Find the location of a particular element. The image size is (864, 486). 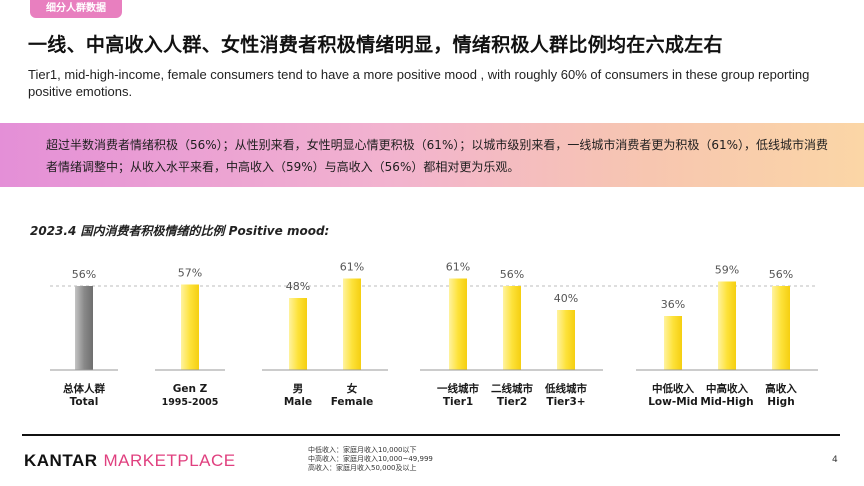

category-sublabel: 1995-2005 is located at coordinates (190, 402).